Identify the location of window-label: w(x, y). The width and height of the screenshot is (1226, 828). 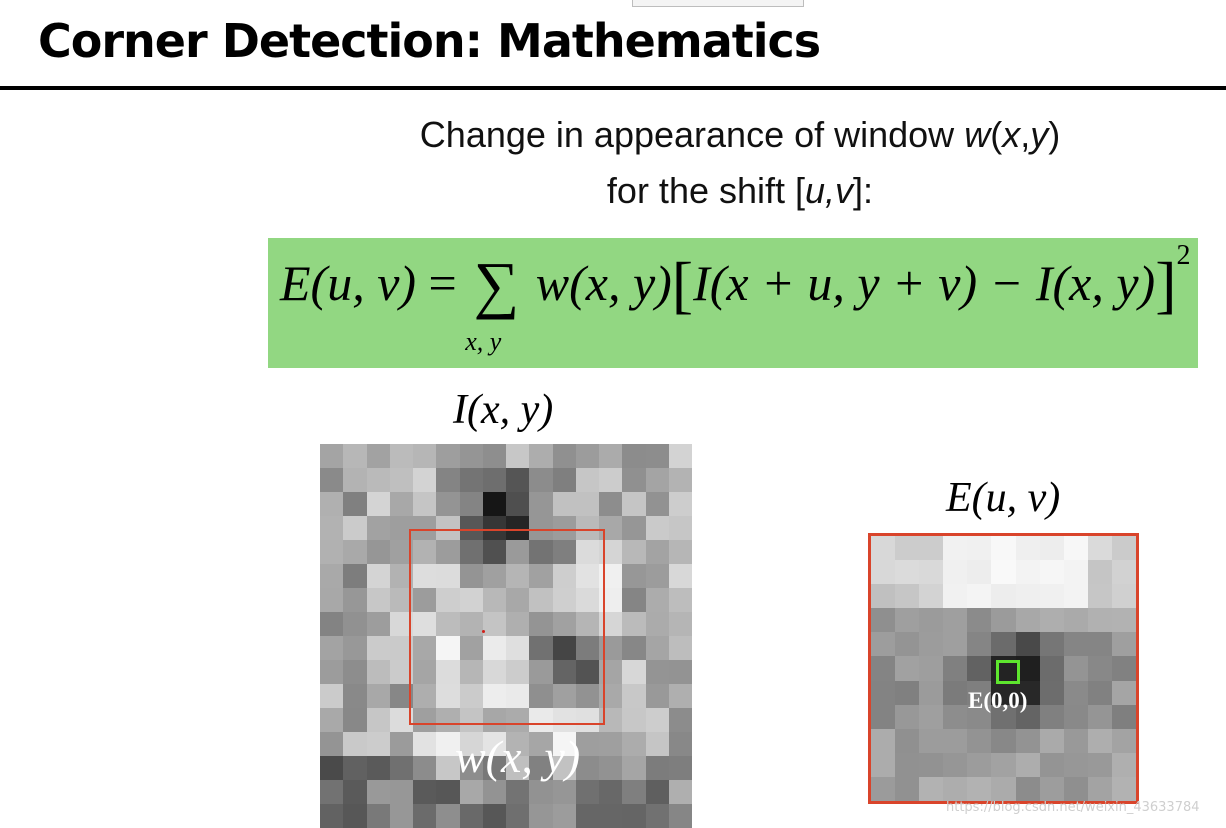
(518, 756).